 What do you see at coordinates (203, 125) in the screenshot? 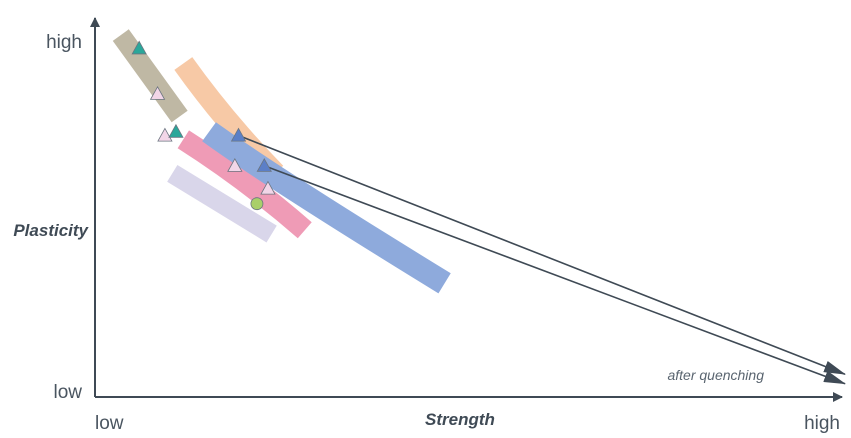
I see `data-markers` at bounding box center [203, 125].